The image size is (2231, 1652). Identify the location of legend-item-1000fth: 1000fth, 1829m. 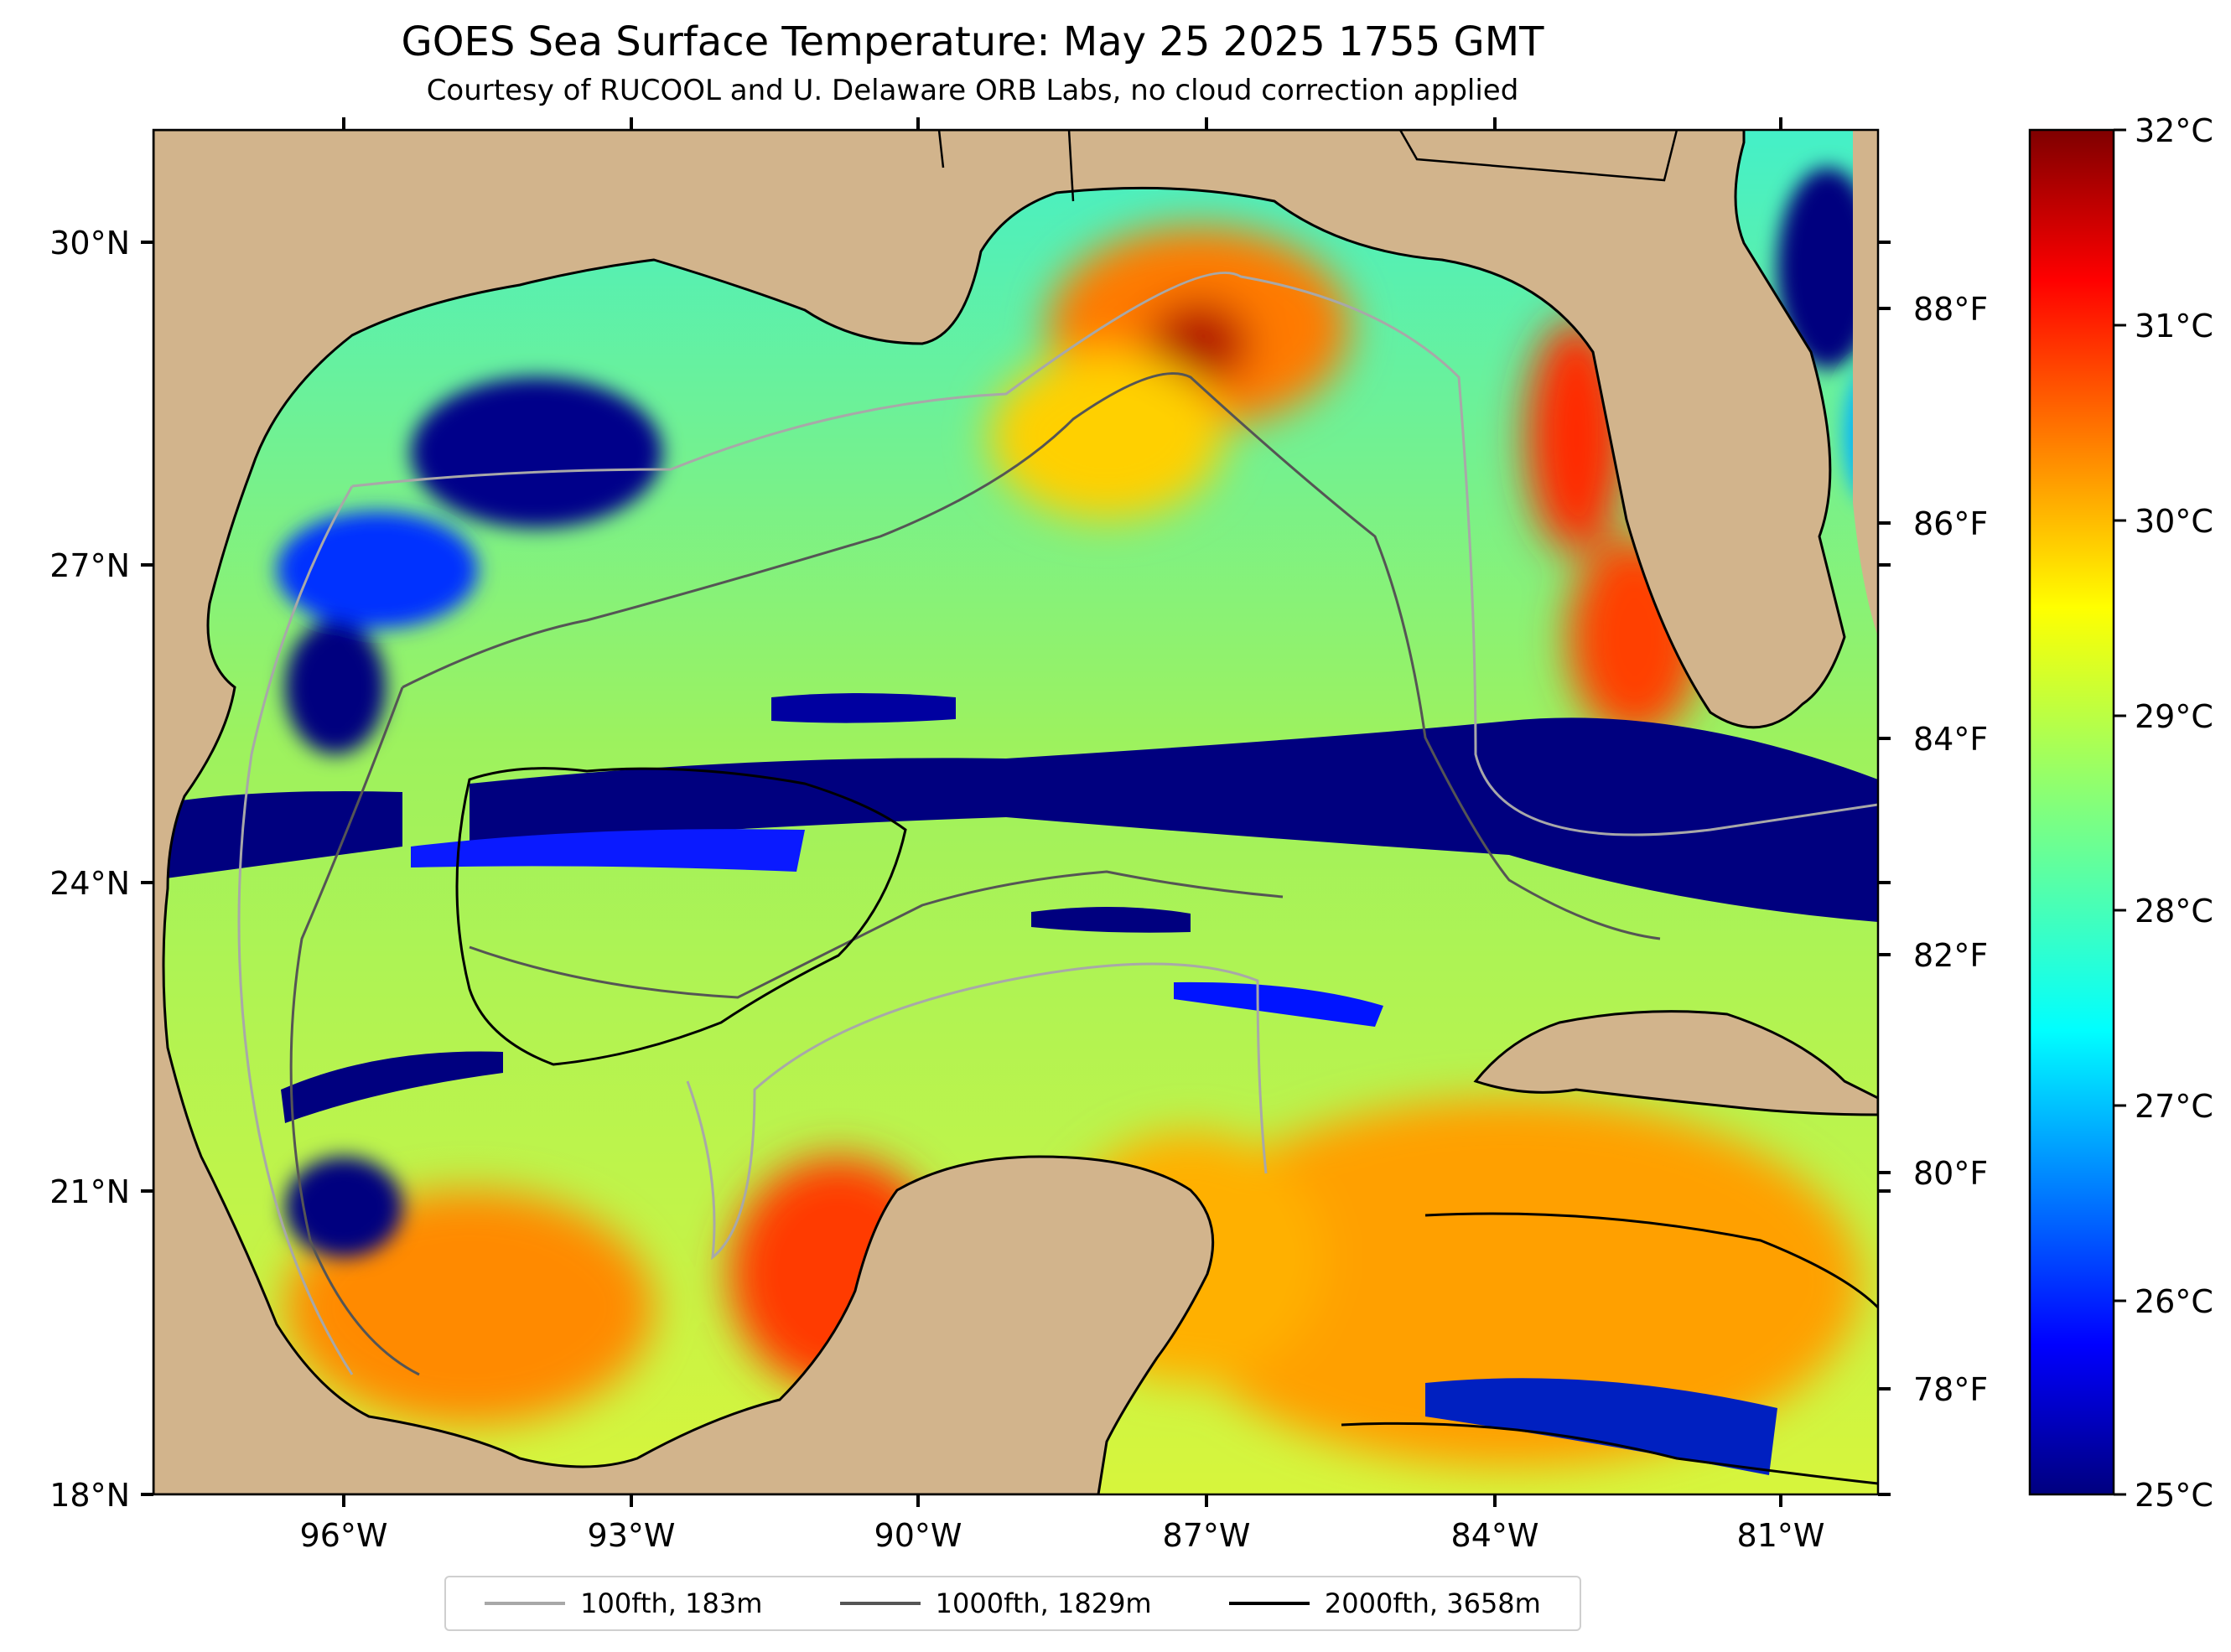
(995, 1603).